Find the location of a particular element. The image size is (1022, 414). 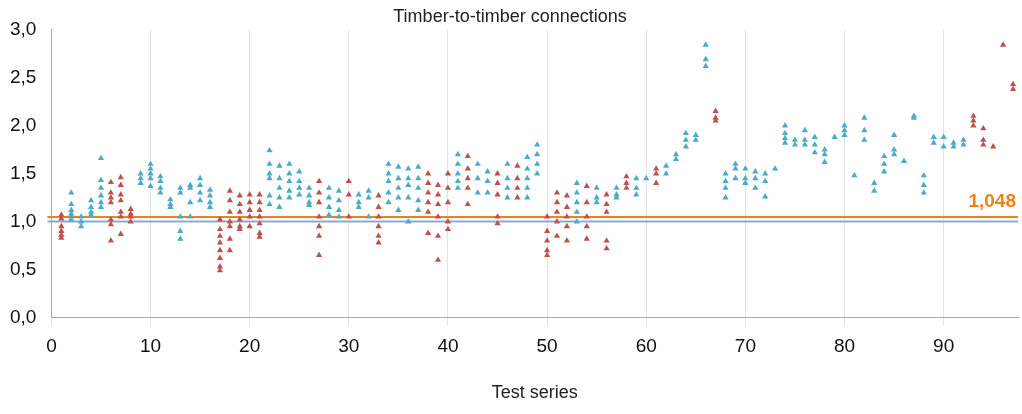

x-tick-label: 90 is located at coordinates (944, 346).